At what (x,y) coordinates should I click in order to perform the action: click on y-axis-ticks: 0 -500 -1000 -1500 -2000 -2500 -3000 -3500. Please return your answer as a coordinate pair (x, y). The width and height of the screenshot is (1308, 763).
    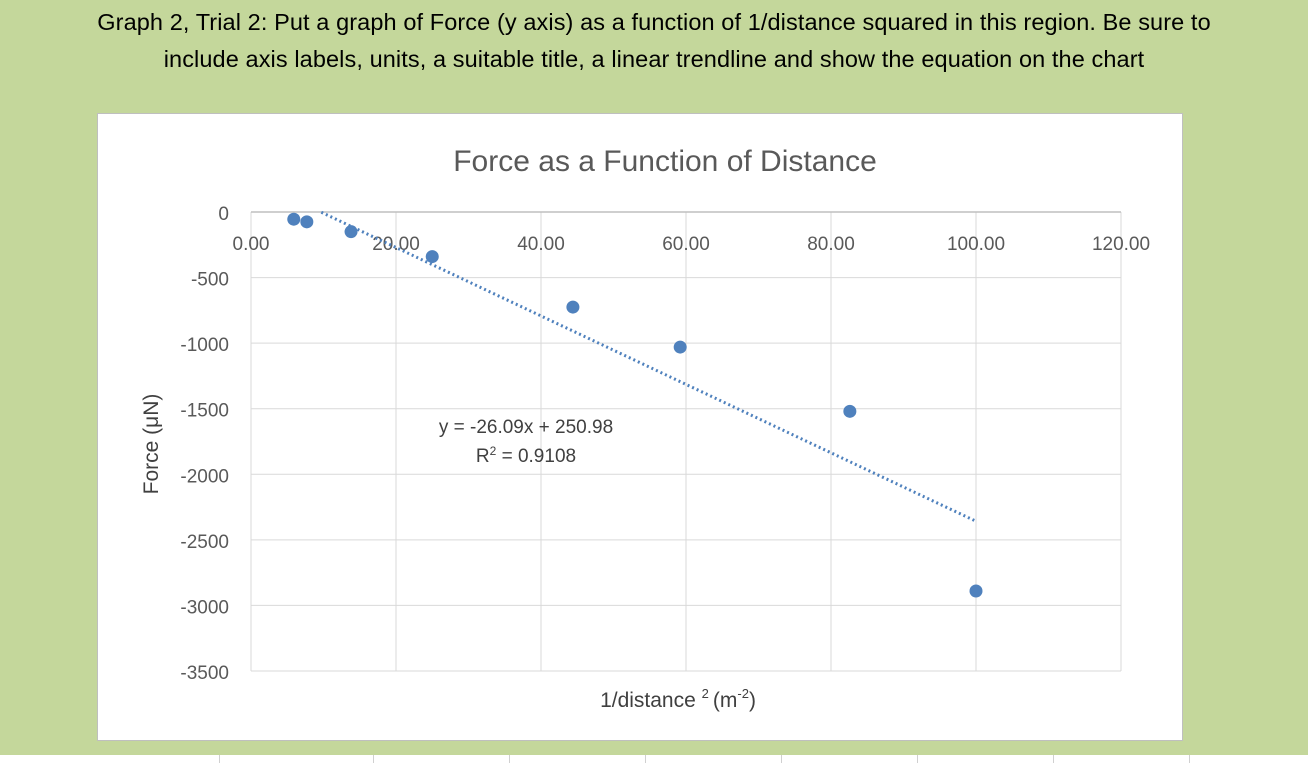
    Looking at the image, I should click on (204, 444).